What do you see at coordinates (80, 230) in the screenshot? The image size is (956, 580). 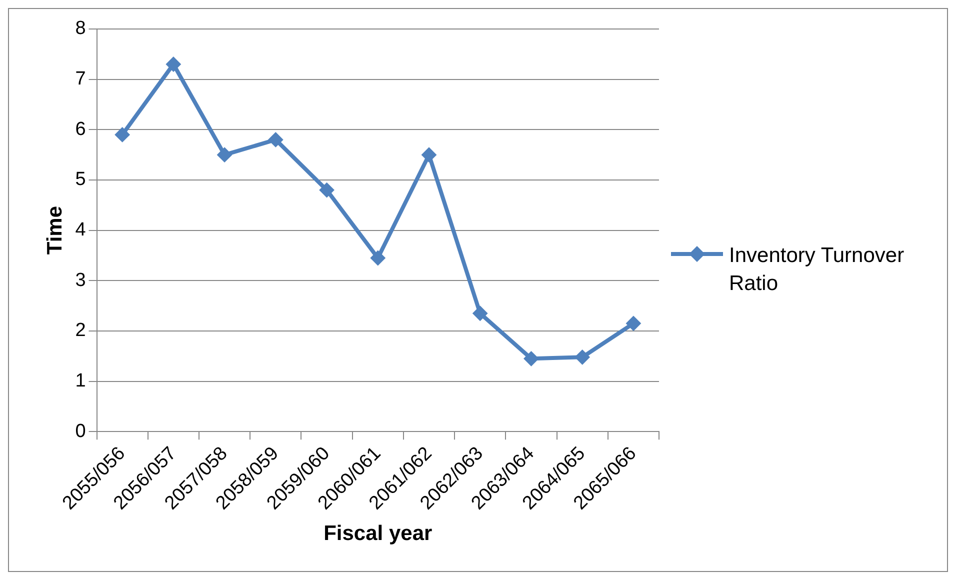 I see `y-tick-label: 4` at bounding box center [80, 230].